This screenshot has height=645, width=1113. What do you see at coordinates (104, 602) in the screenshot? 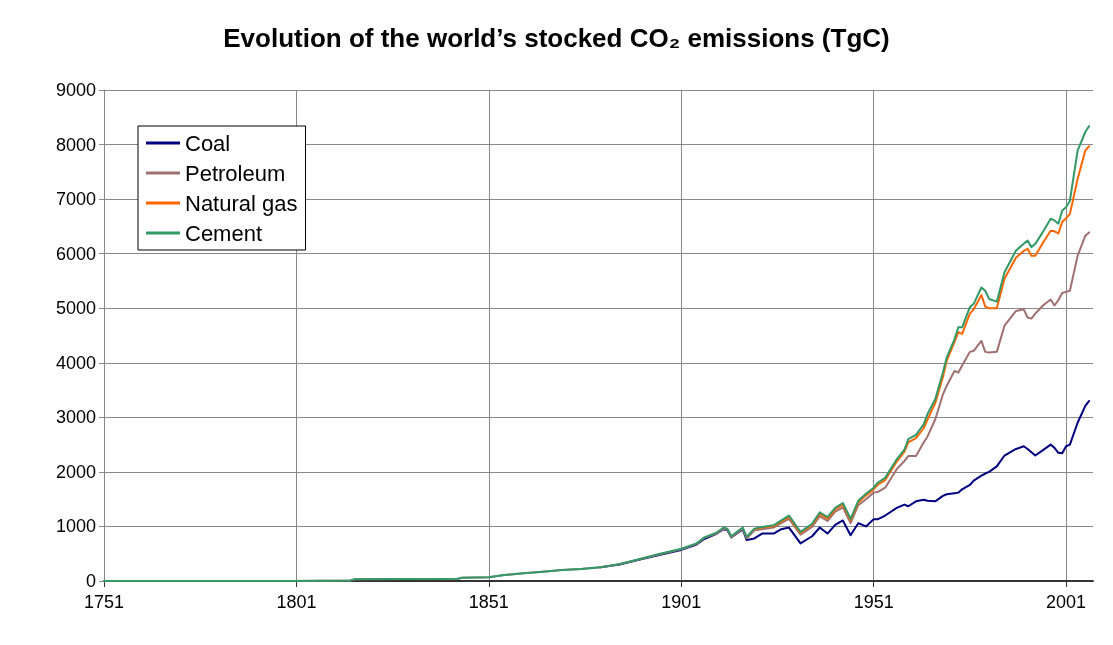
I see `x-tick-label: 1751` at bounding box center [104, 602].